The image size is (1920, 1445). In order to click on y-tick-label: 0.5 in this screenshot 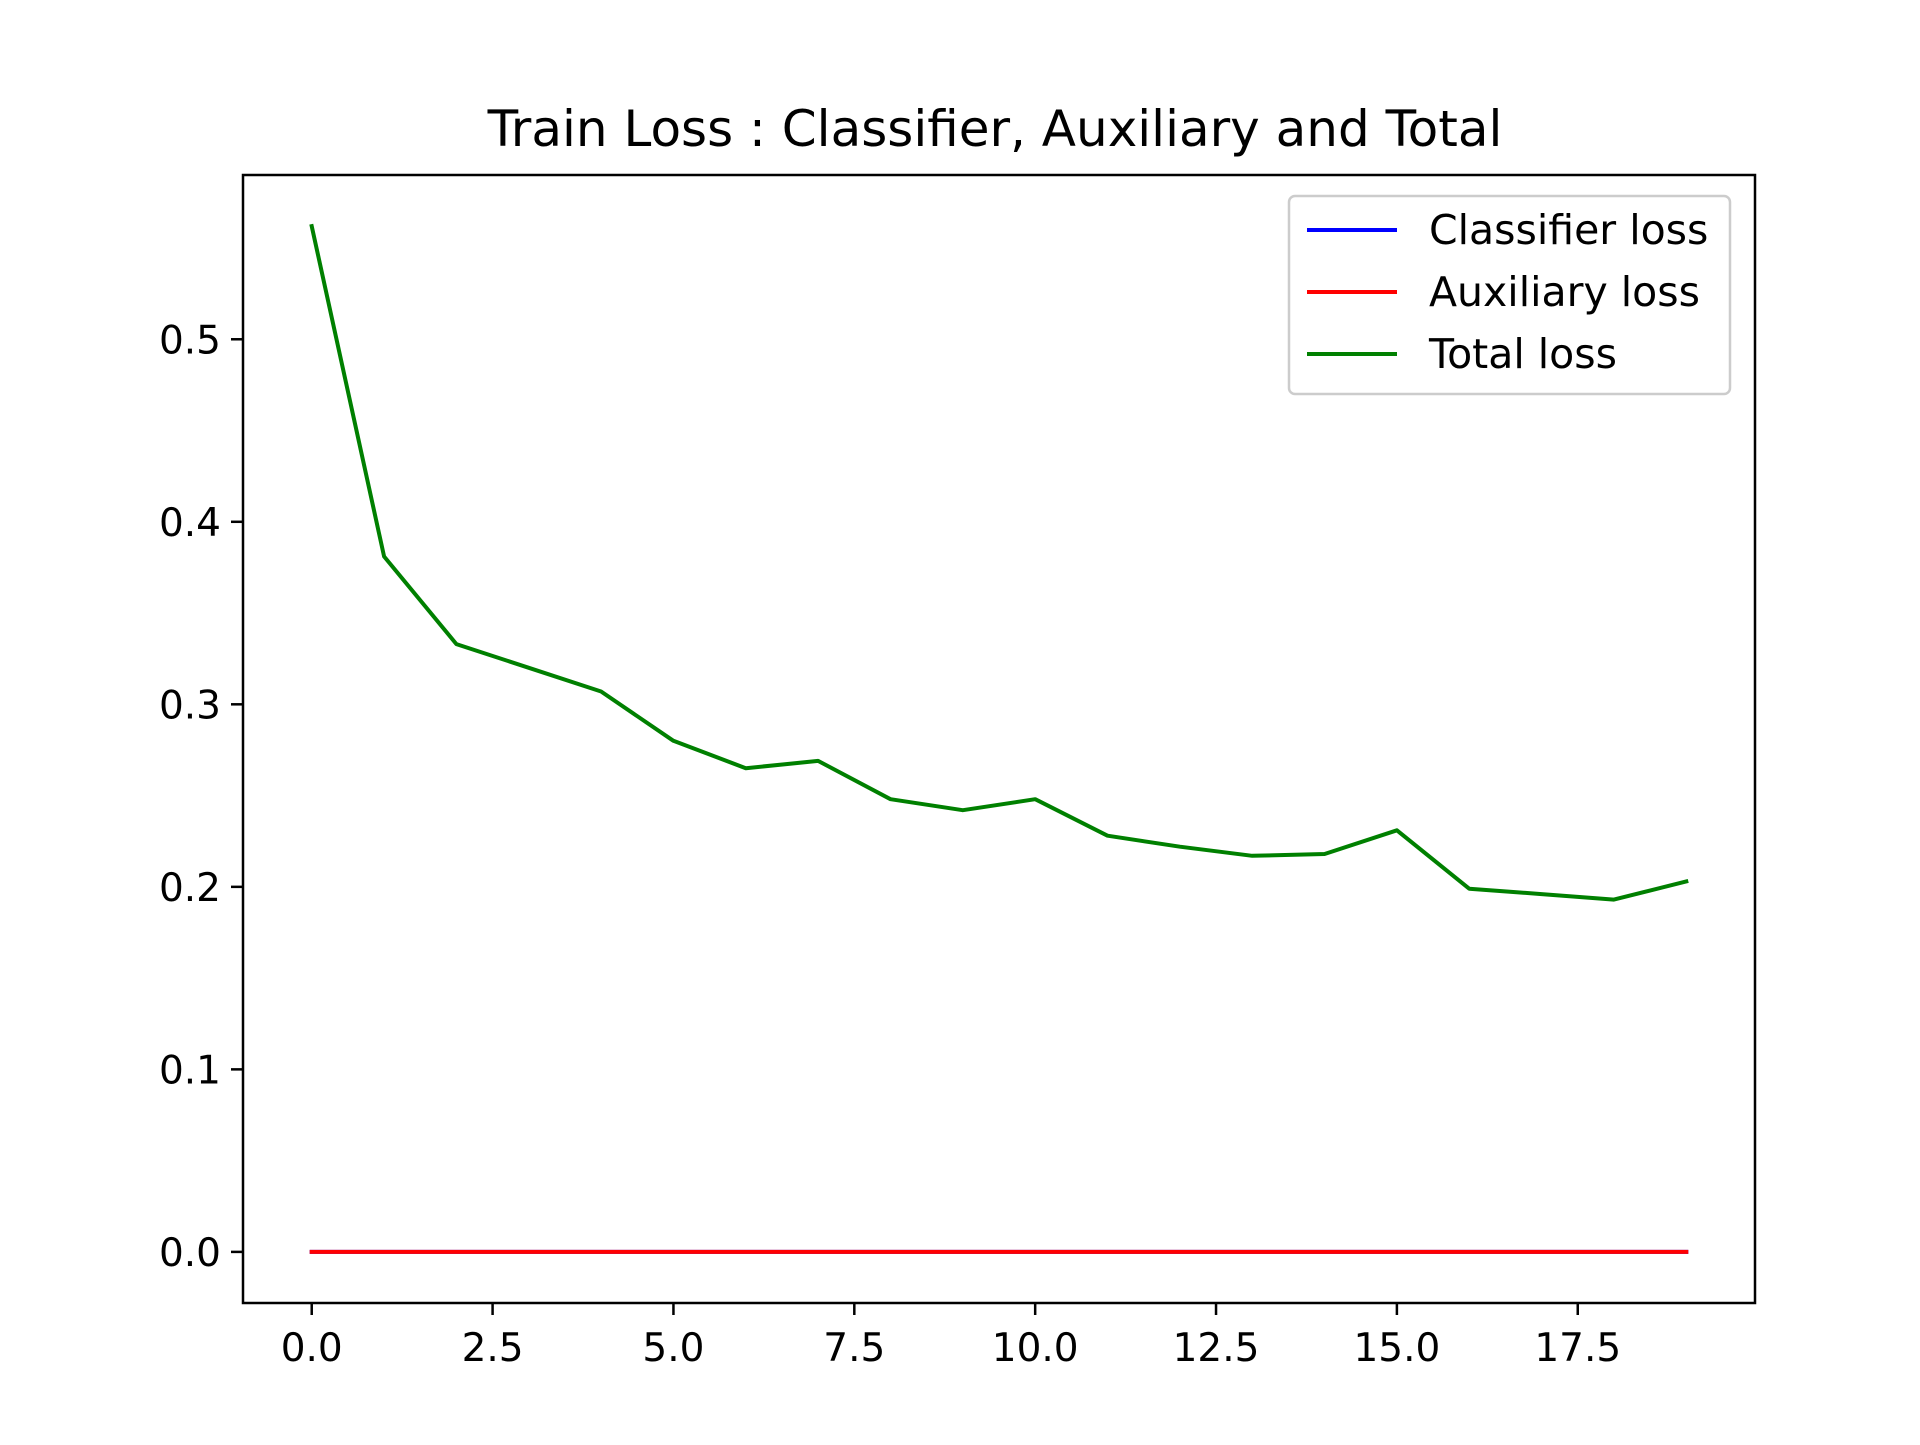, I will do `click(190, 340)`.